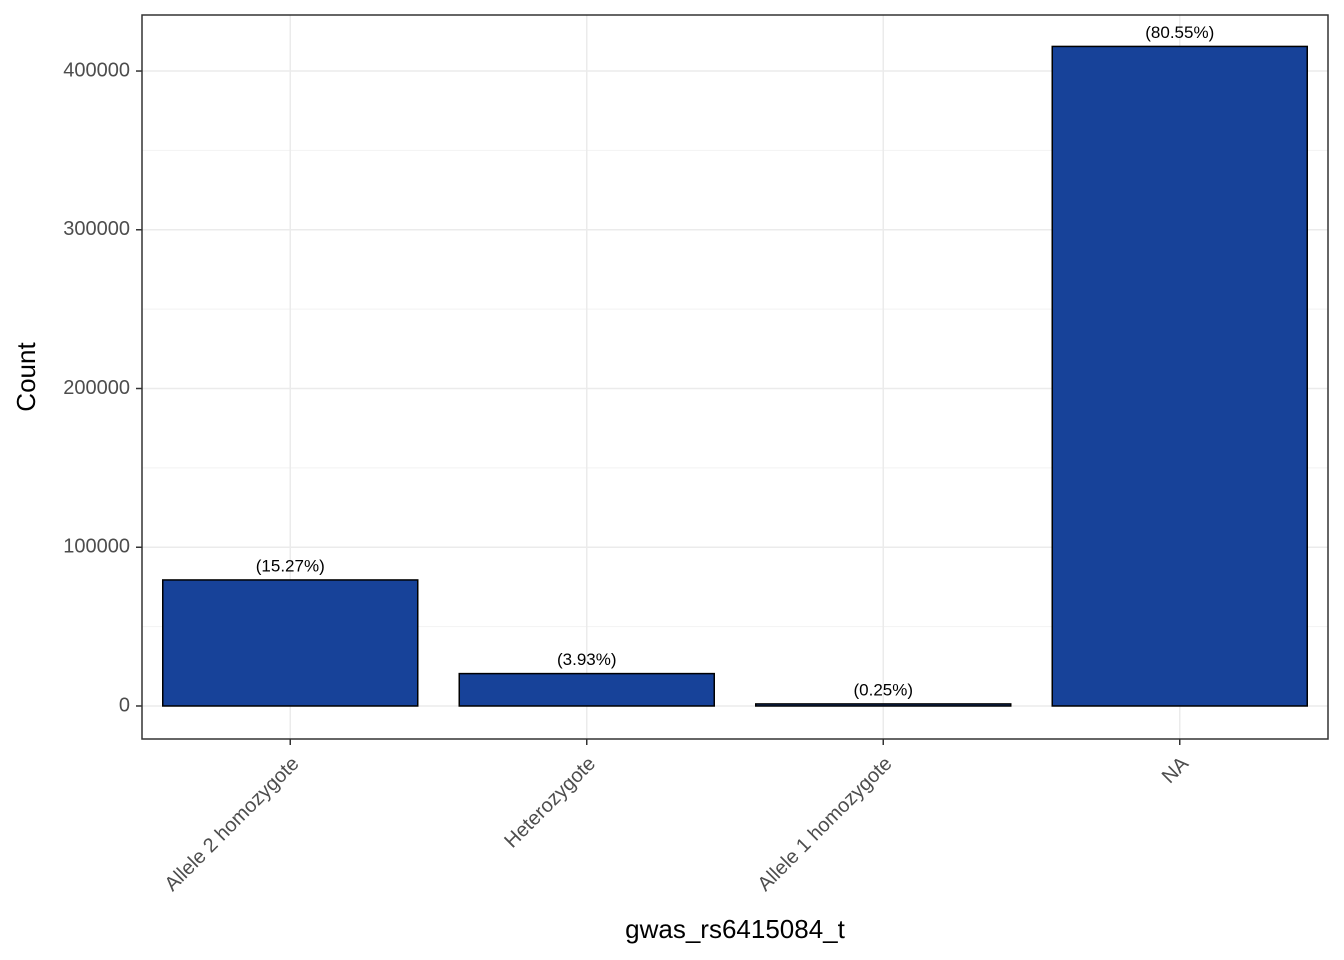  Describe the element at coordinates (96, 388) in the screenshot. I see `y-tick-label: 200000` at that location.